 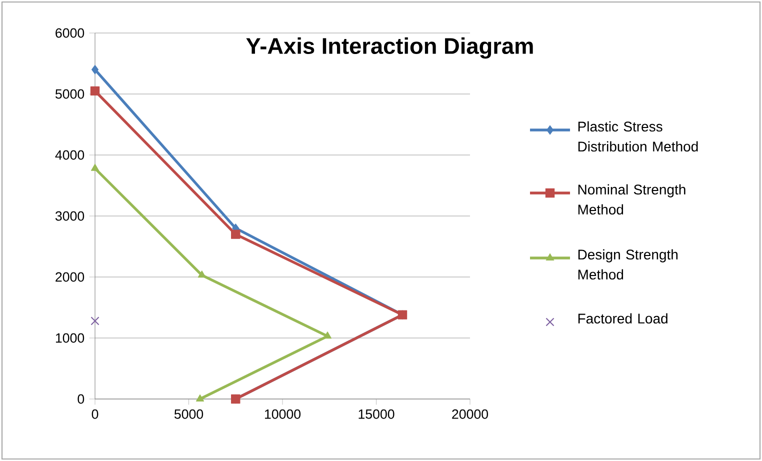 I want to click on chart-title: Y-Axis Interaction Diagram, so click(x=389, y=48).